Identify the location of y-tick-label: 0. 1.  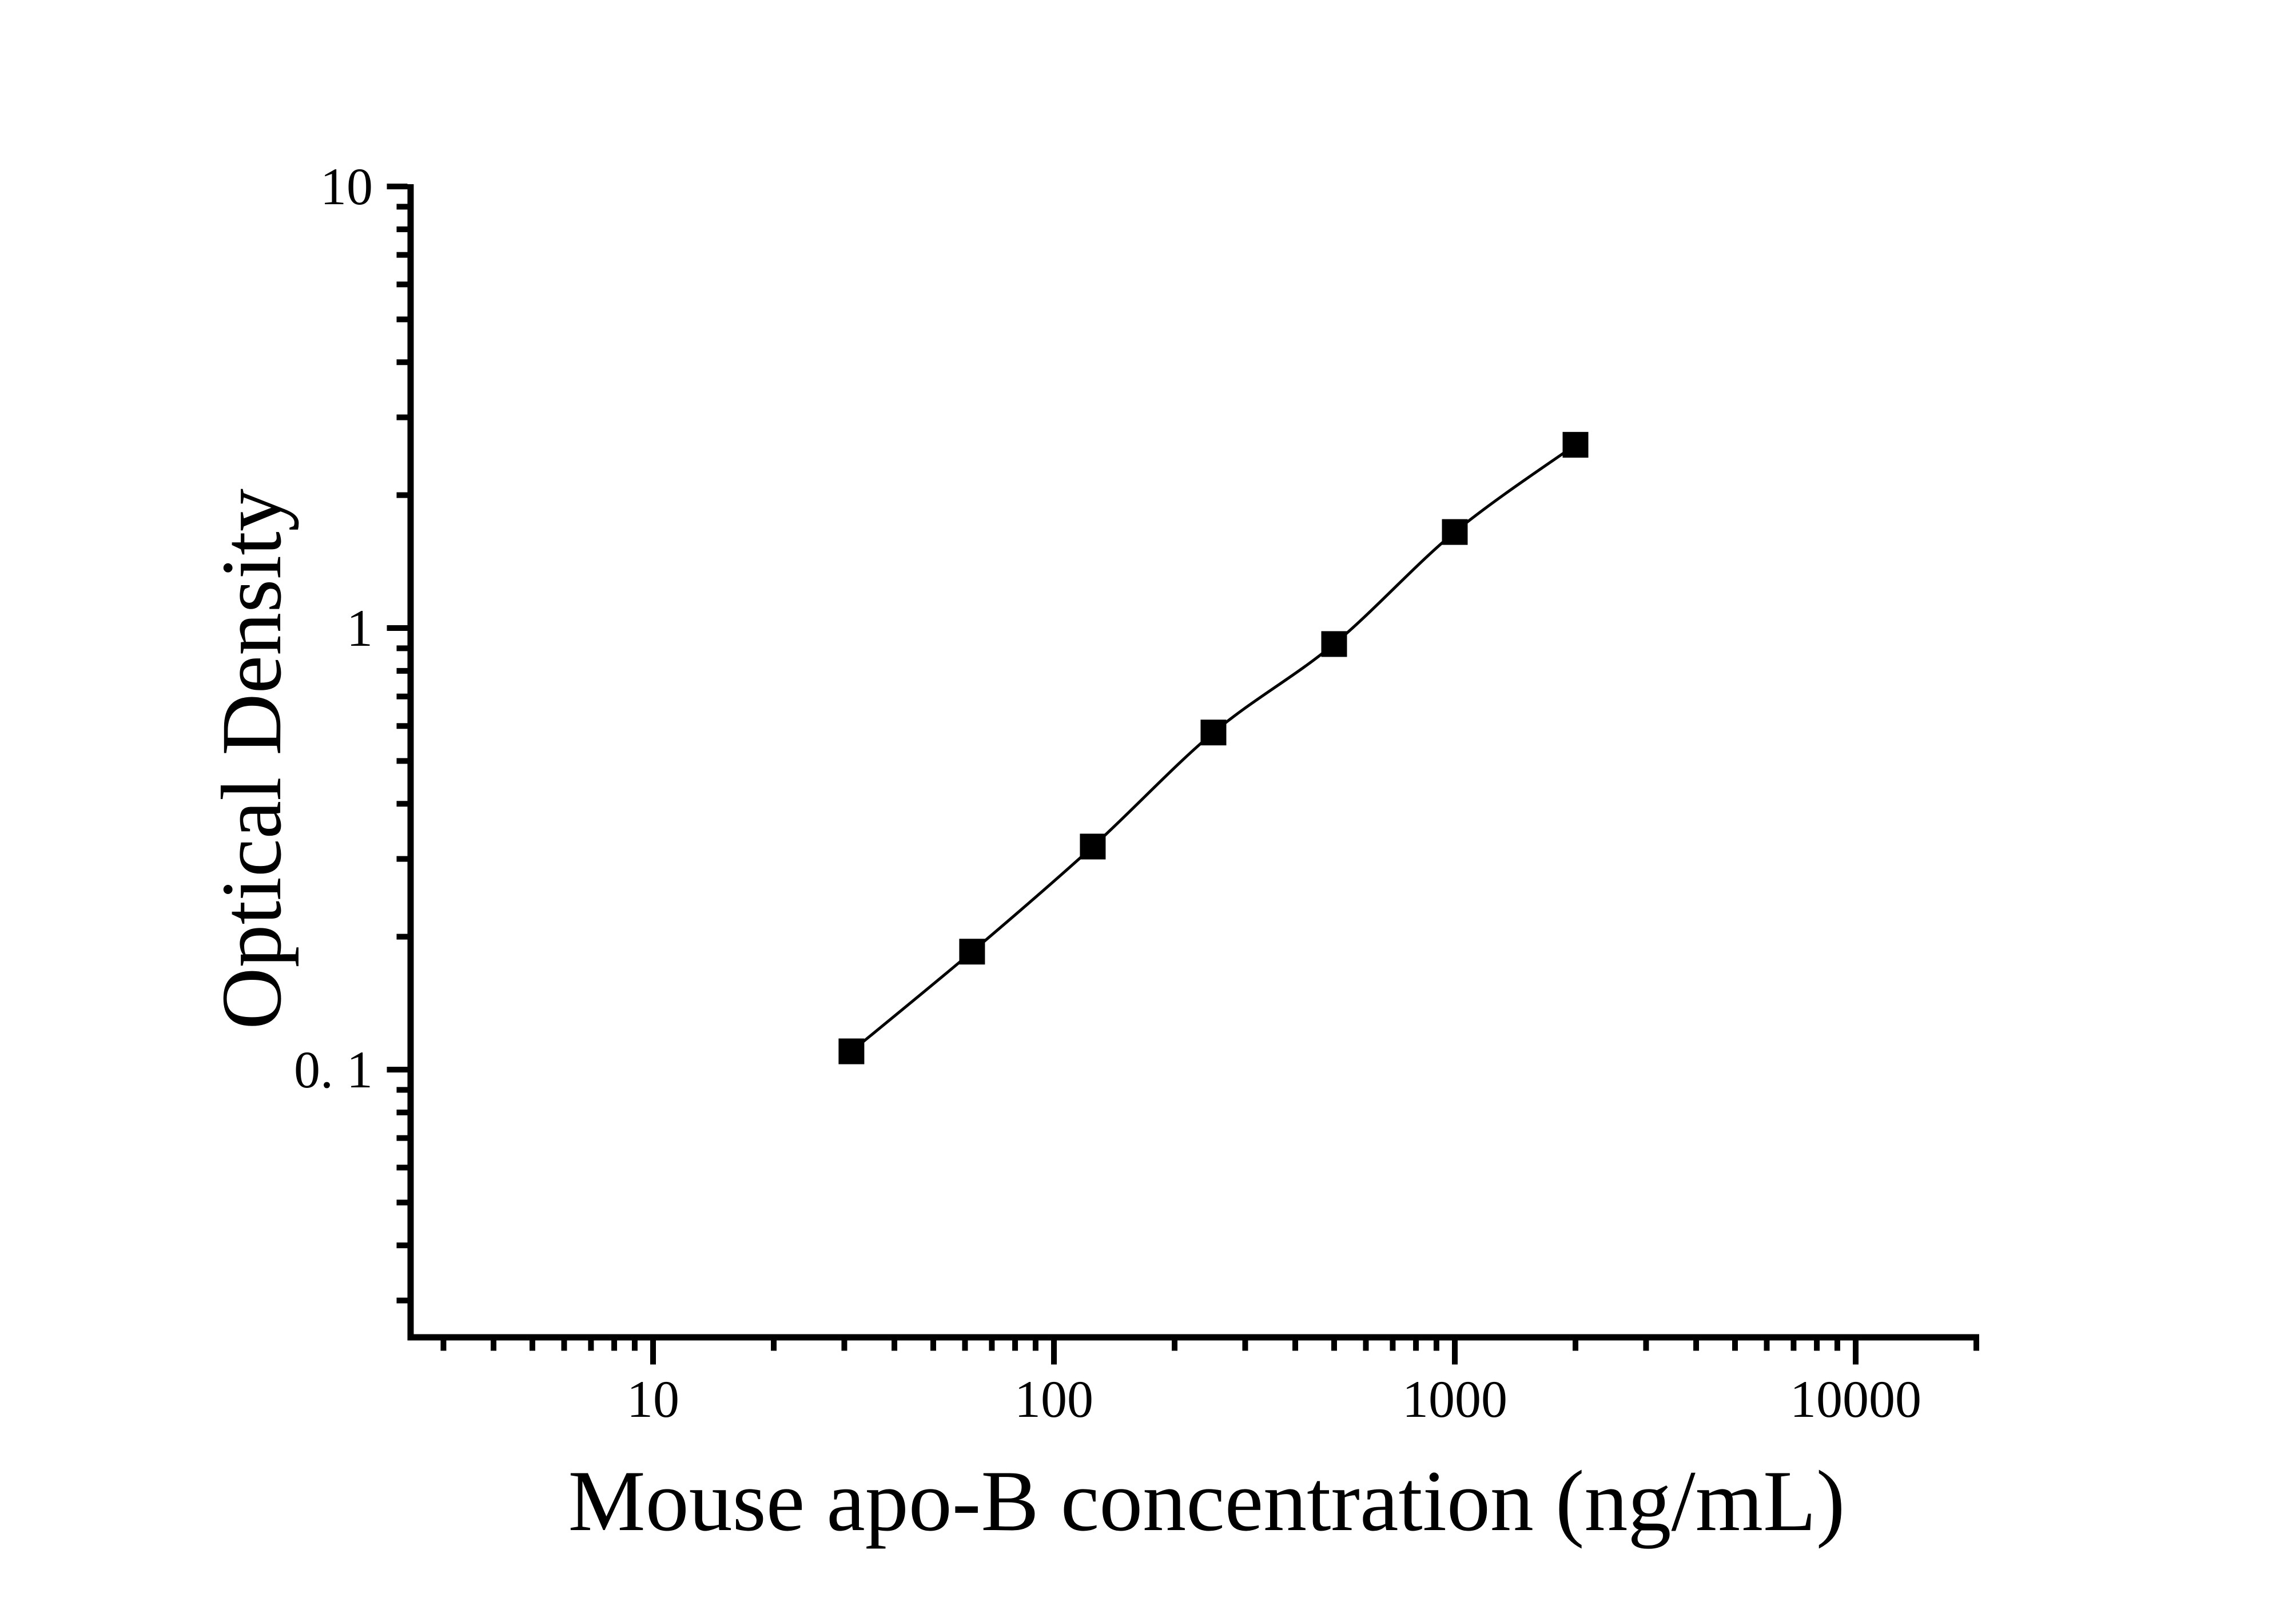
(333, 1069).